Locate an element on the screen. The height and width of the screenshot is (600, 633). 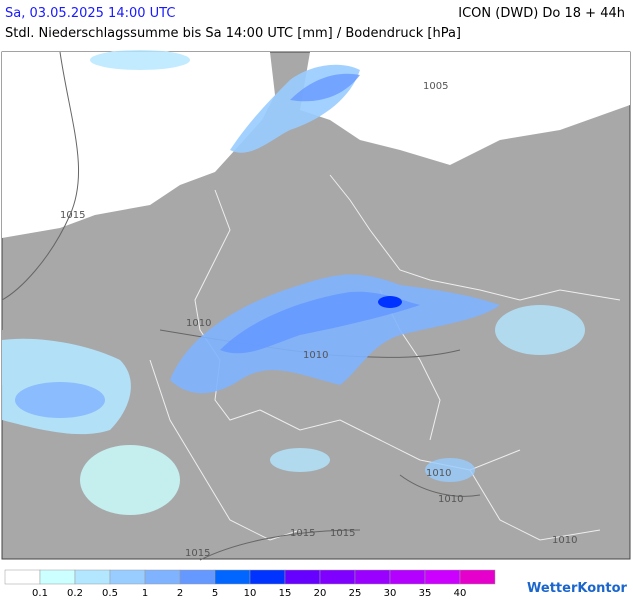
model-run: ICON (DWD) Do 18 + 44h is located at coordinates (541, 13).